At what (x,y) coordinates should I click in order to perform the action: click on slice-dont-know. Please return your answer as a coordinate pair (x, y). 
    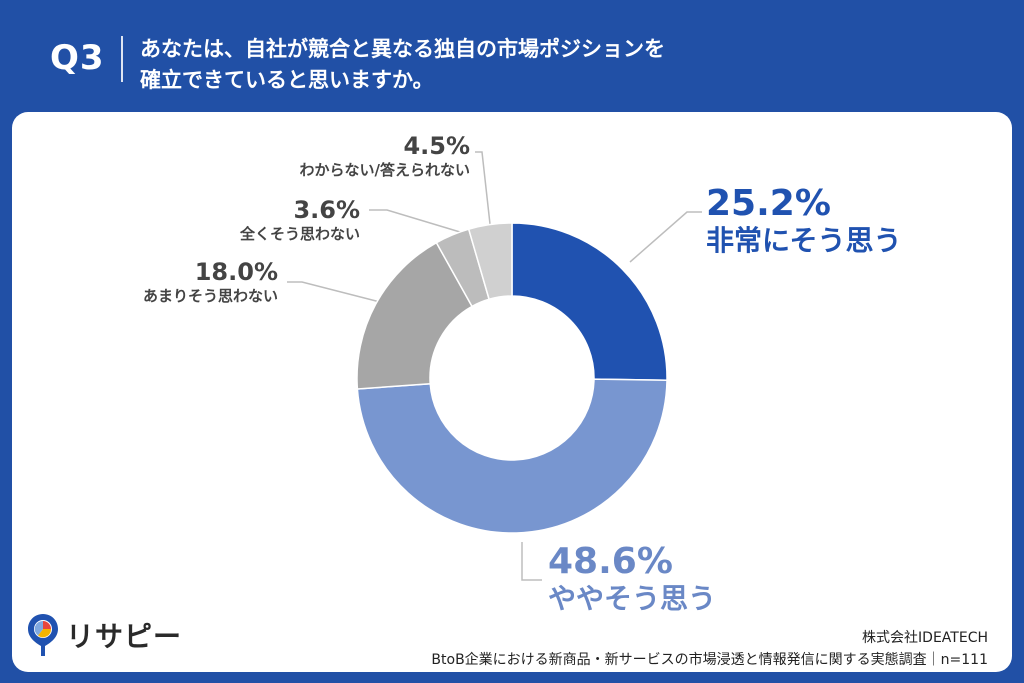
    Looking at the image, I should click on (490, 261).